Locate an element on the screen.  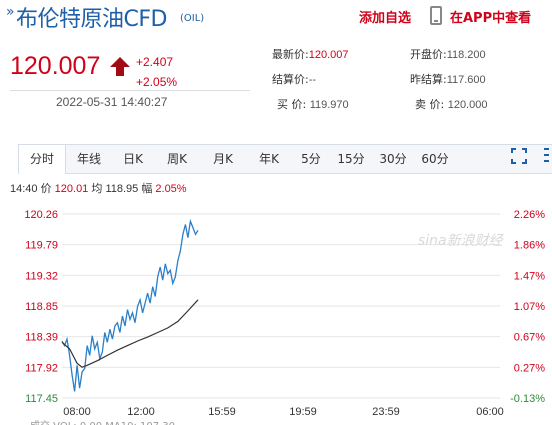
more-icon is located at coordinates (547, 155).